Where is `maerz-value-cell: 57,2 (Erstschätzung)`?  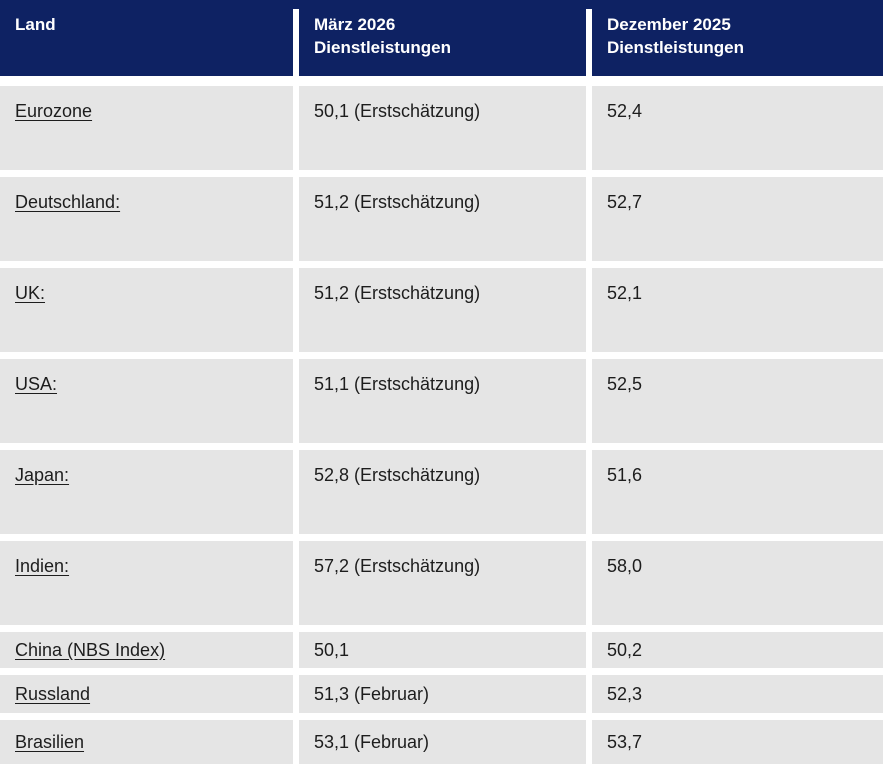 maerz-value-cell: 57,2 (Erstschätzung) is located at coordinates (442, 583).